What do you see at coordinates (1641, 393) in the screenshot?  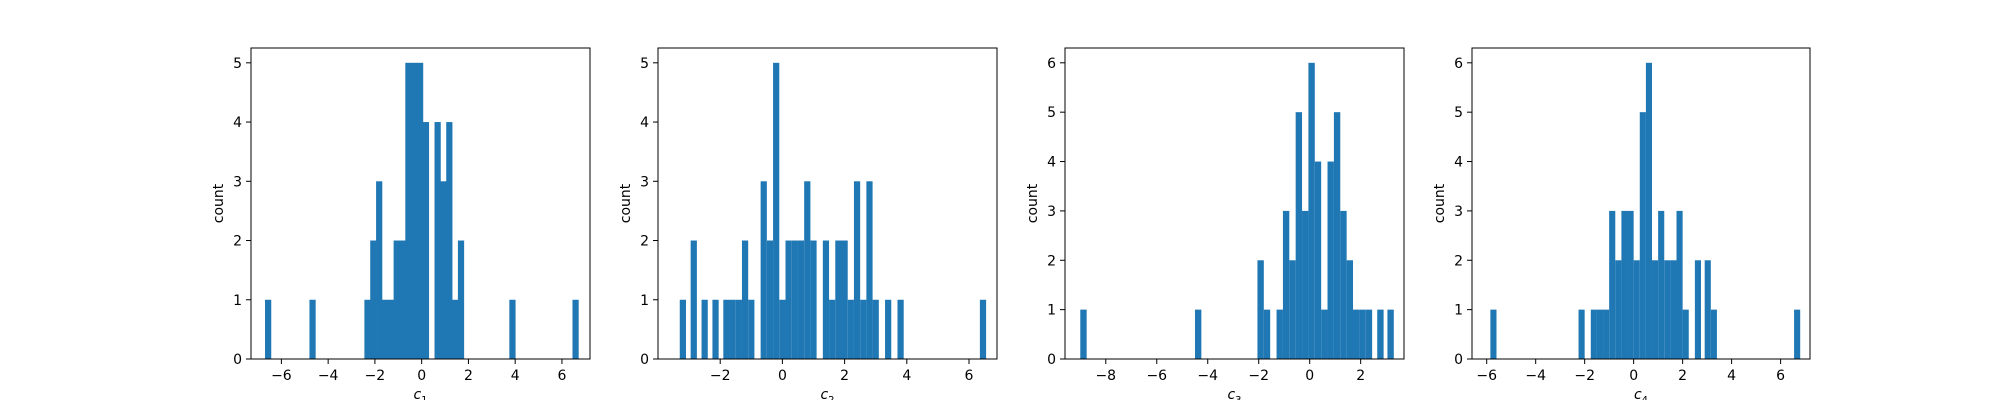 I see `x-axis-label: c4` at bounding box center [1641, 393].